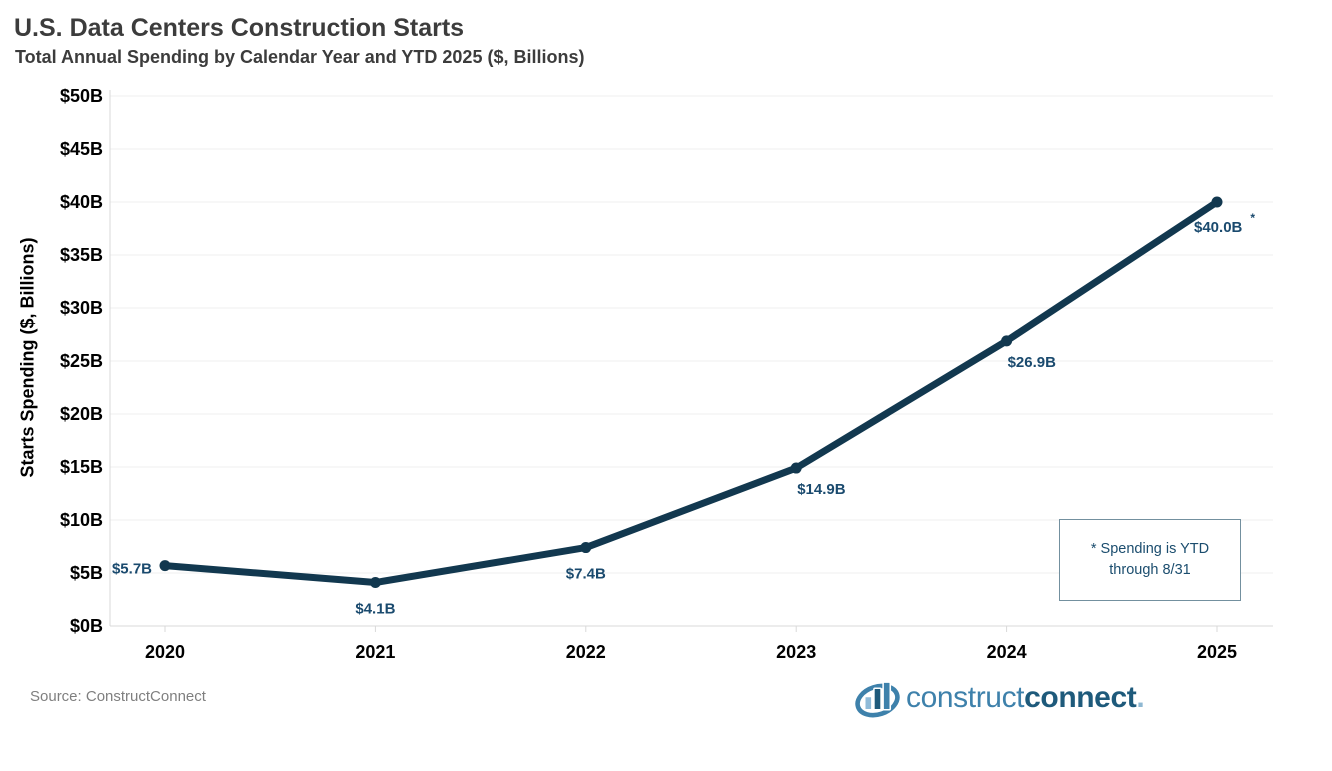  What do you see at coordinates (796, 652) in the screenshot?
I see `x-tick-label: 2023` at bounding box center [796, 652].